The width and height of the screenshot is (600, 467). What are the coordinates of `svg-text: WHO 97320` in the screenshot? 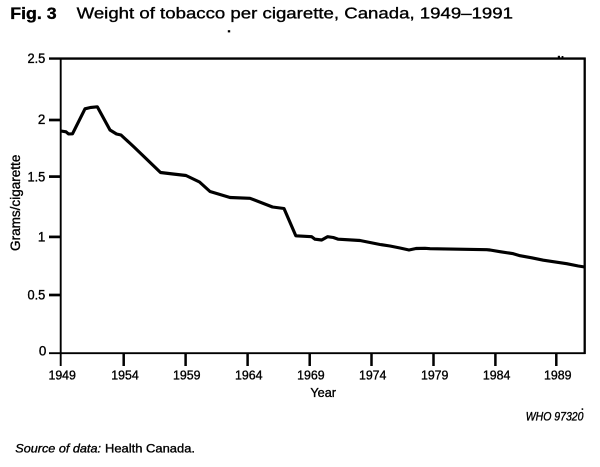 It's located at (555, 418).